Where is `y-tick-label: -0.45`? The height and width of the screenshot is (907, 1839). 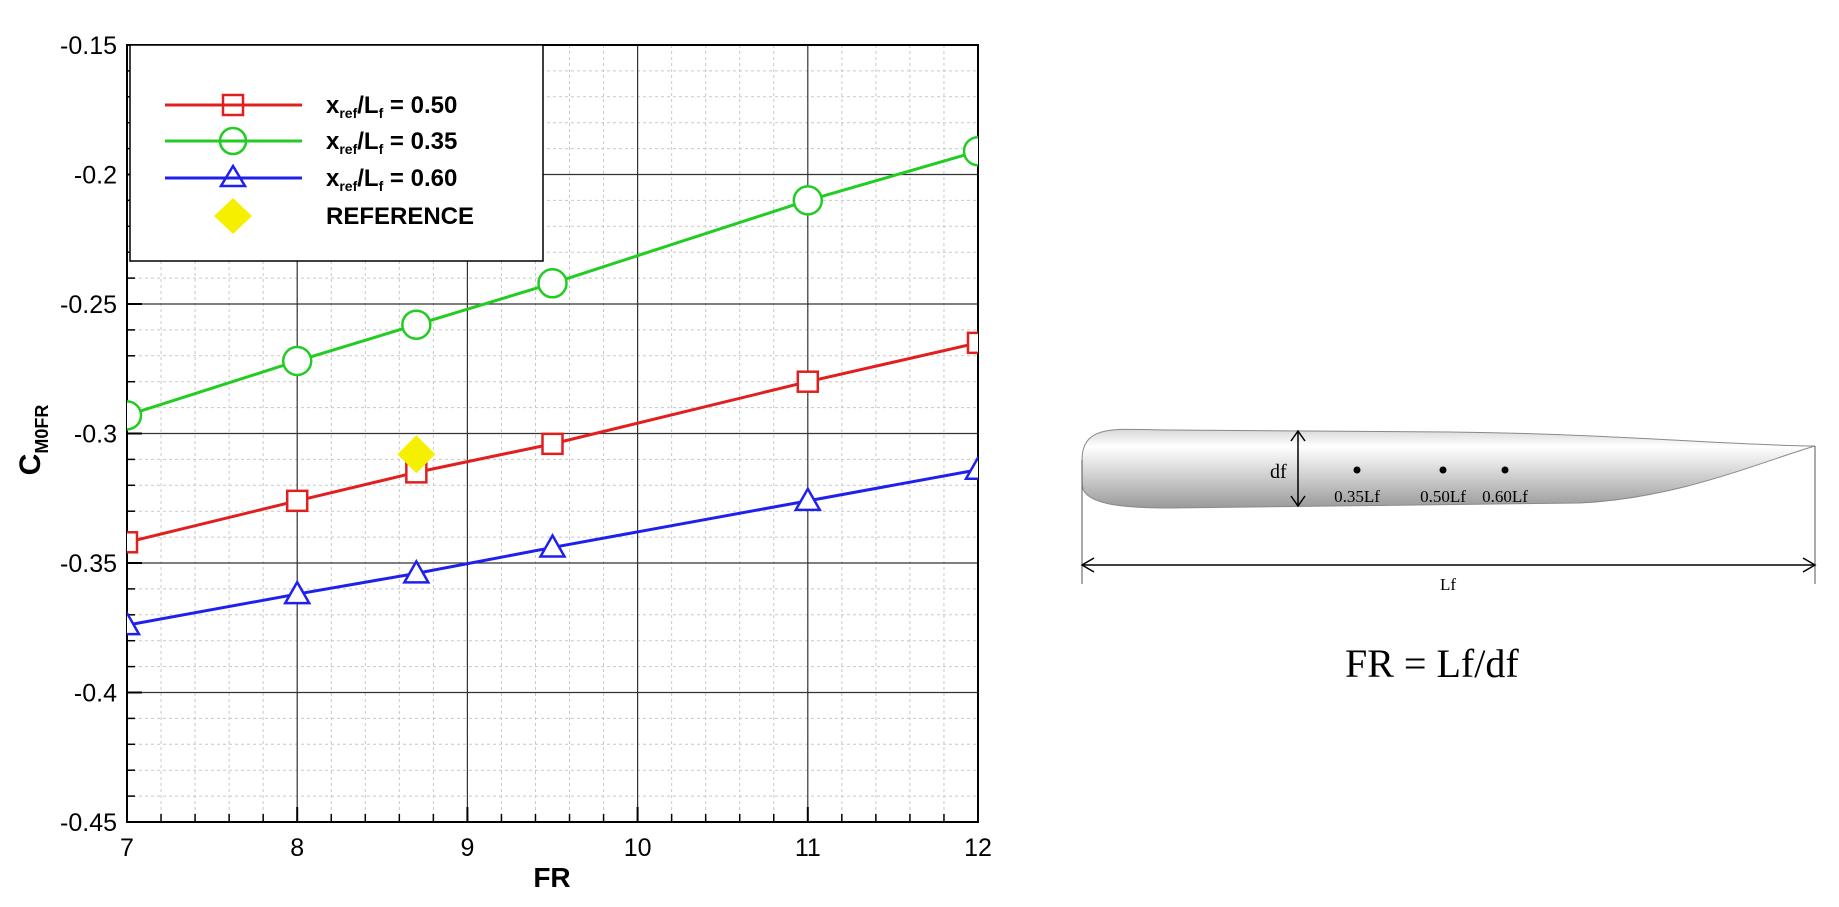 y-tick-label: -0.45 is located at coordinates (88, 823).